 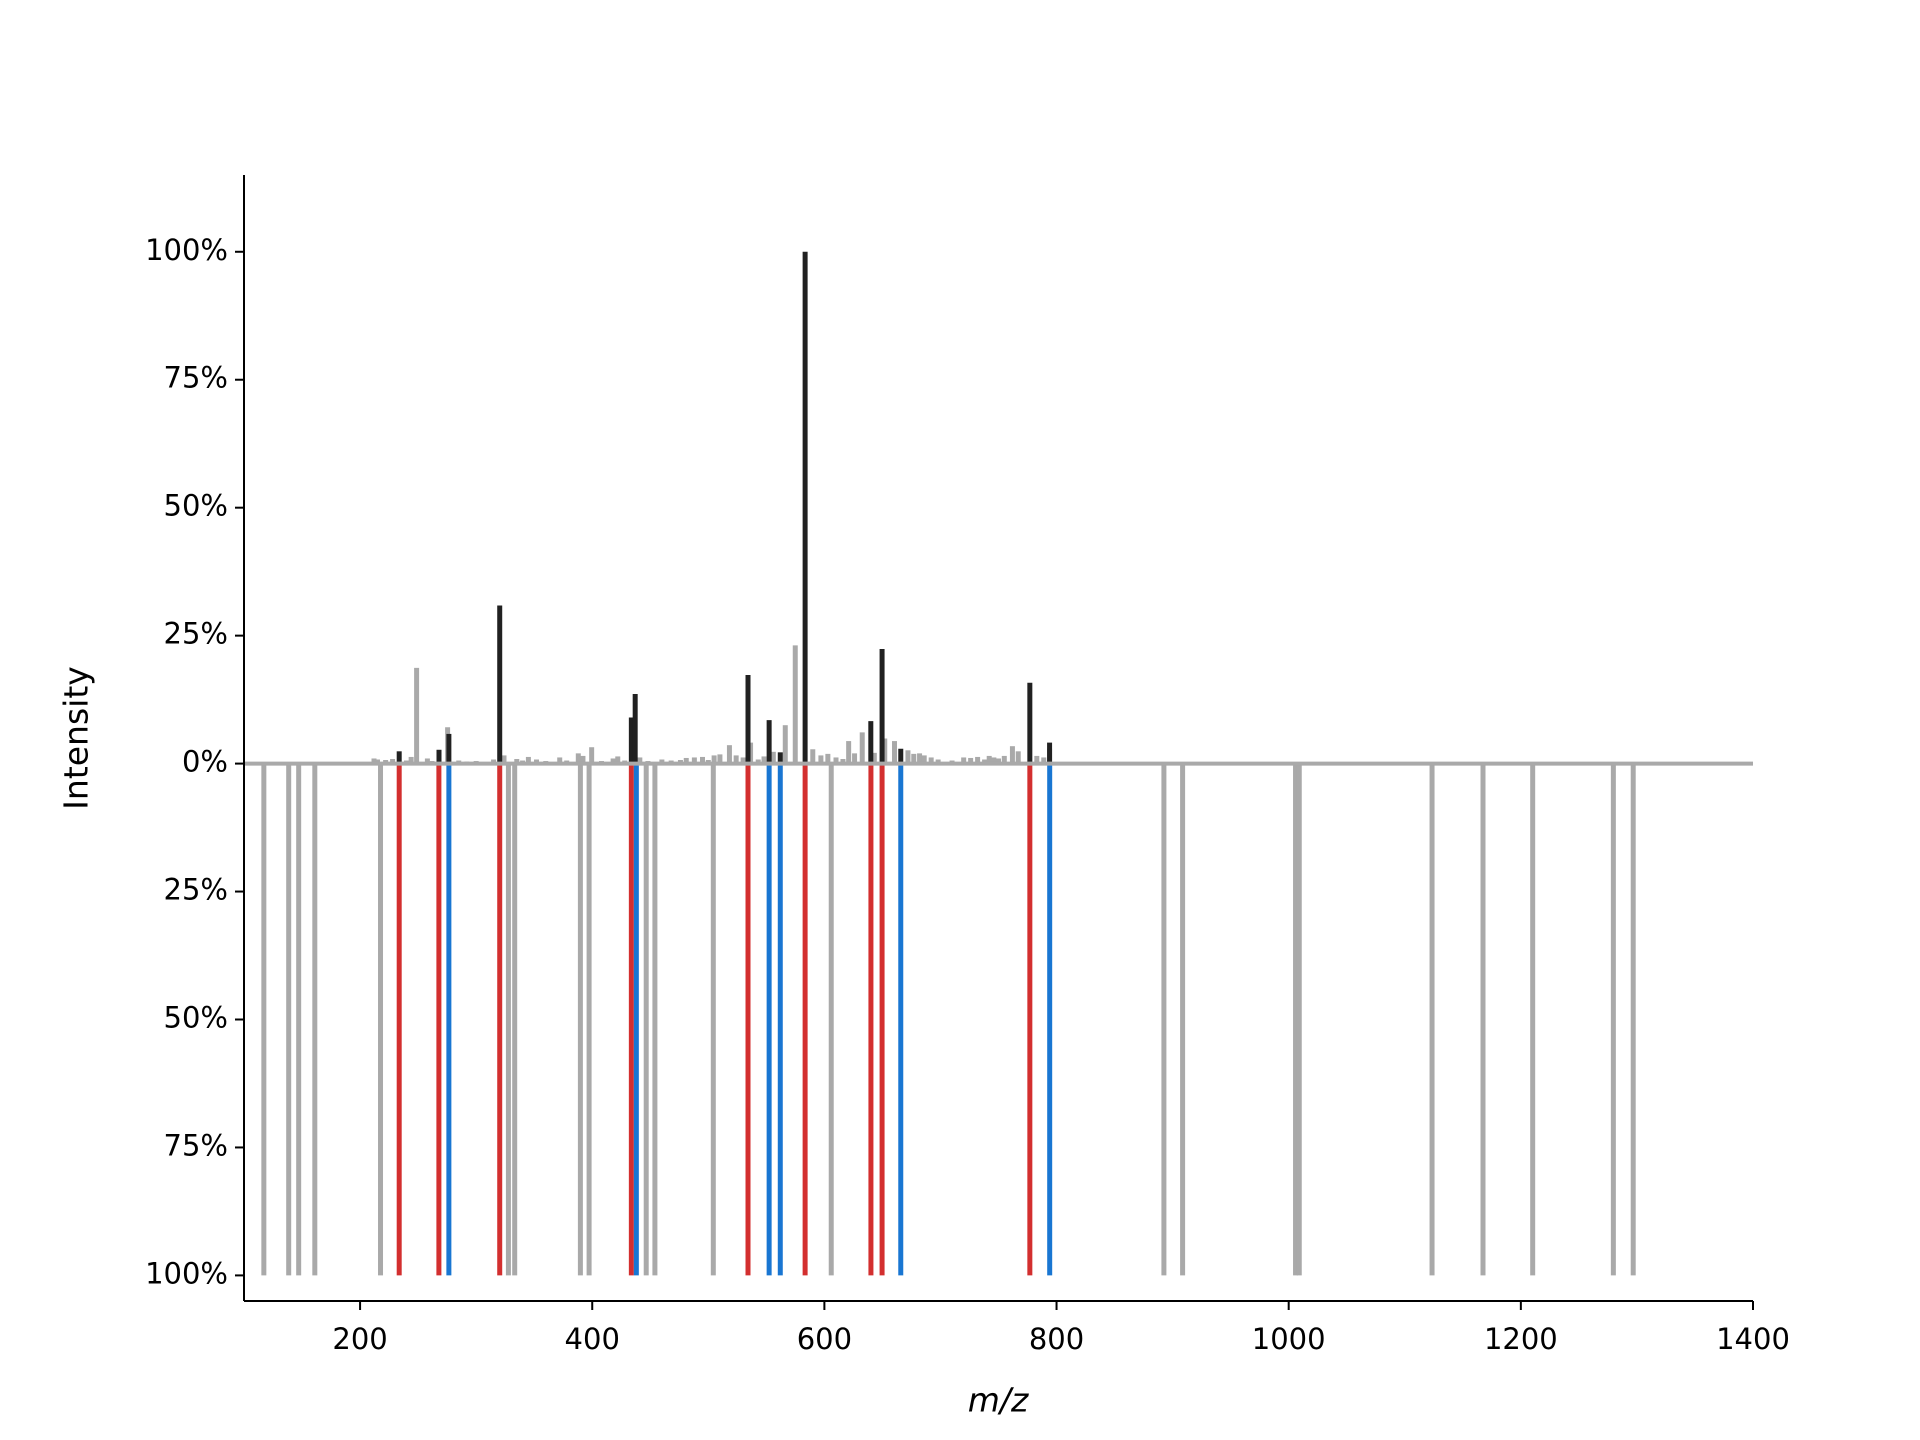 I want to click on x-tick-label: 1200, so click(x=1521, y=1339).